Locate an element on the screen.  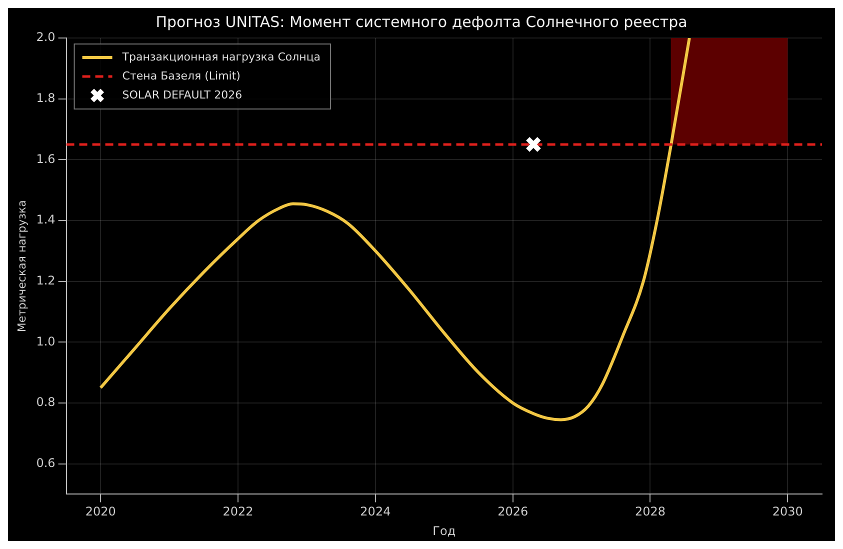
legend-label: SOLAR DEFAULT 2026 is located at coordinates (182, 95).